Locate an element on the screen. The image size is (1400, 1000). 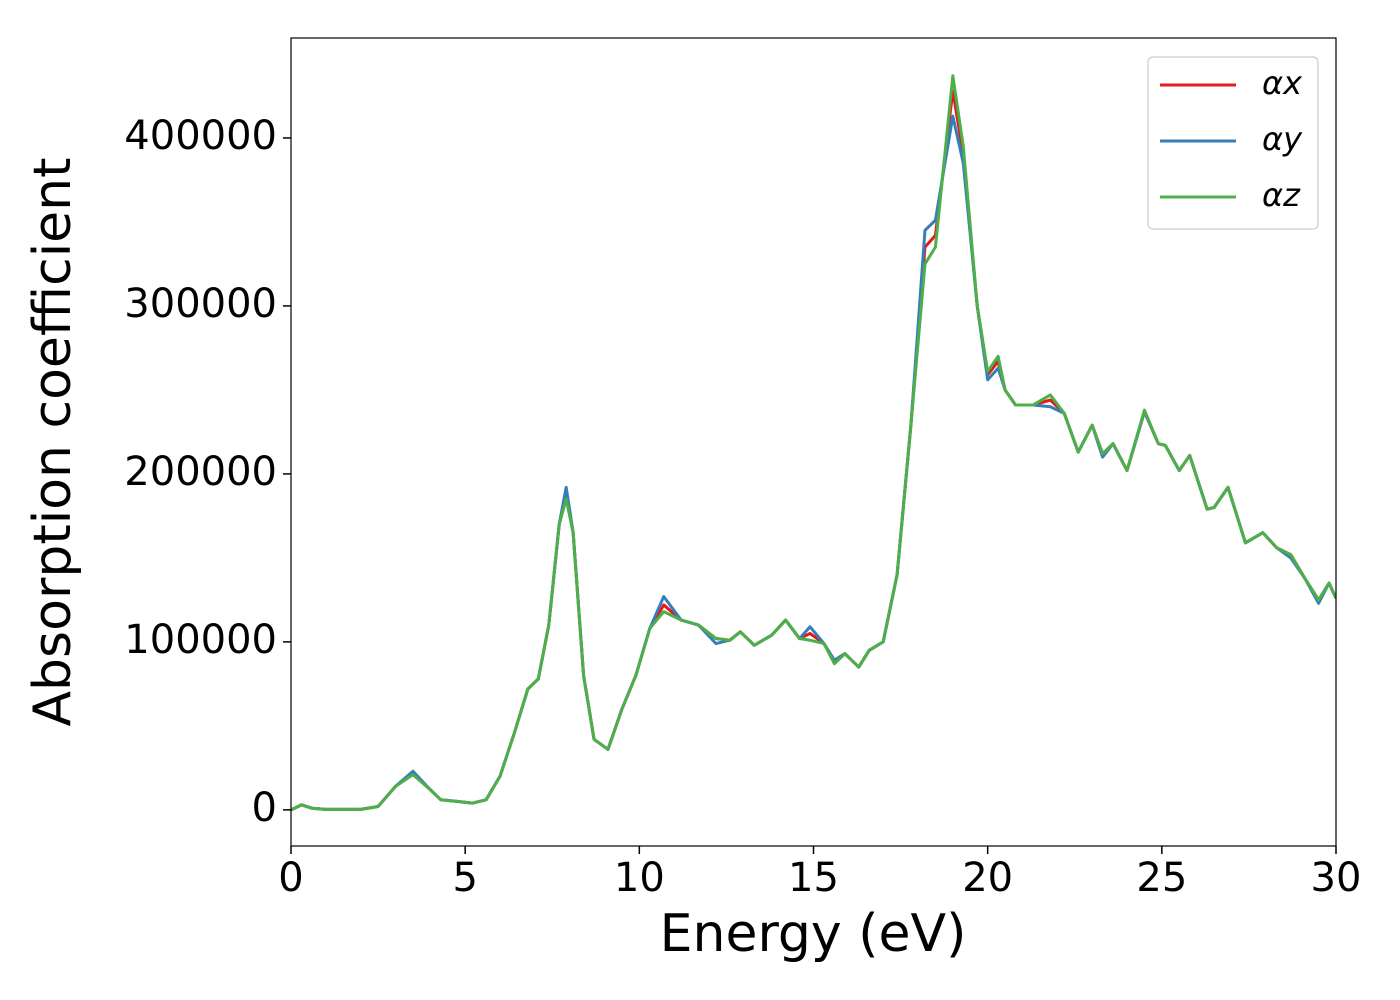
legend-label: αy is located at coordinates (1282, 139).